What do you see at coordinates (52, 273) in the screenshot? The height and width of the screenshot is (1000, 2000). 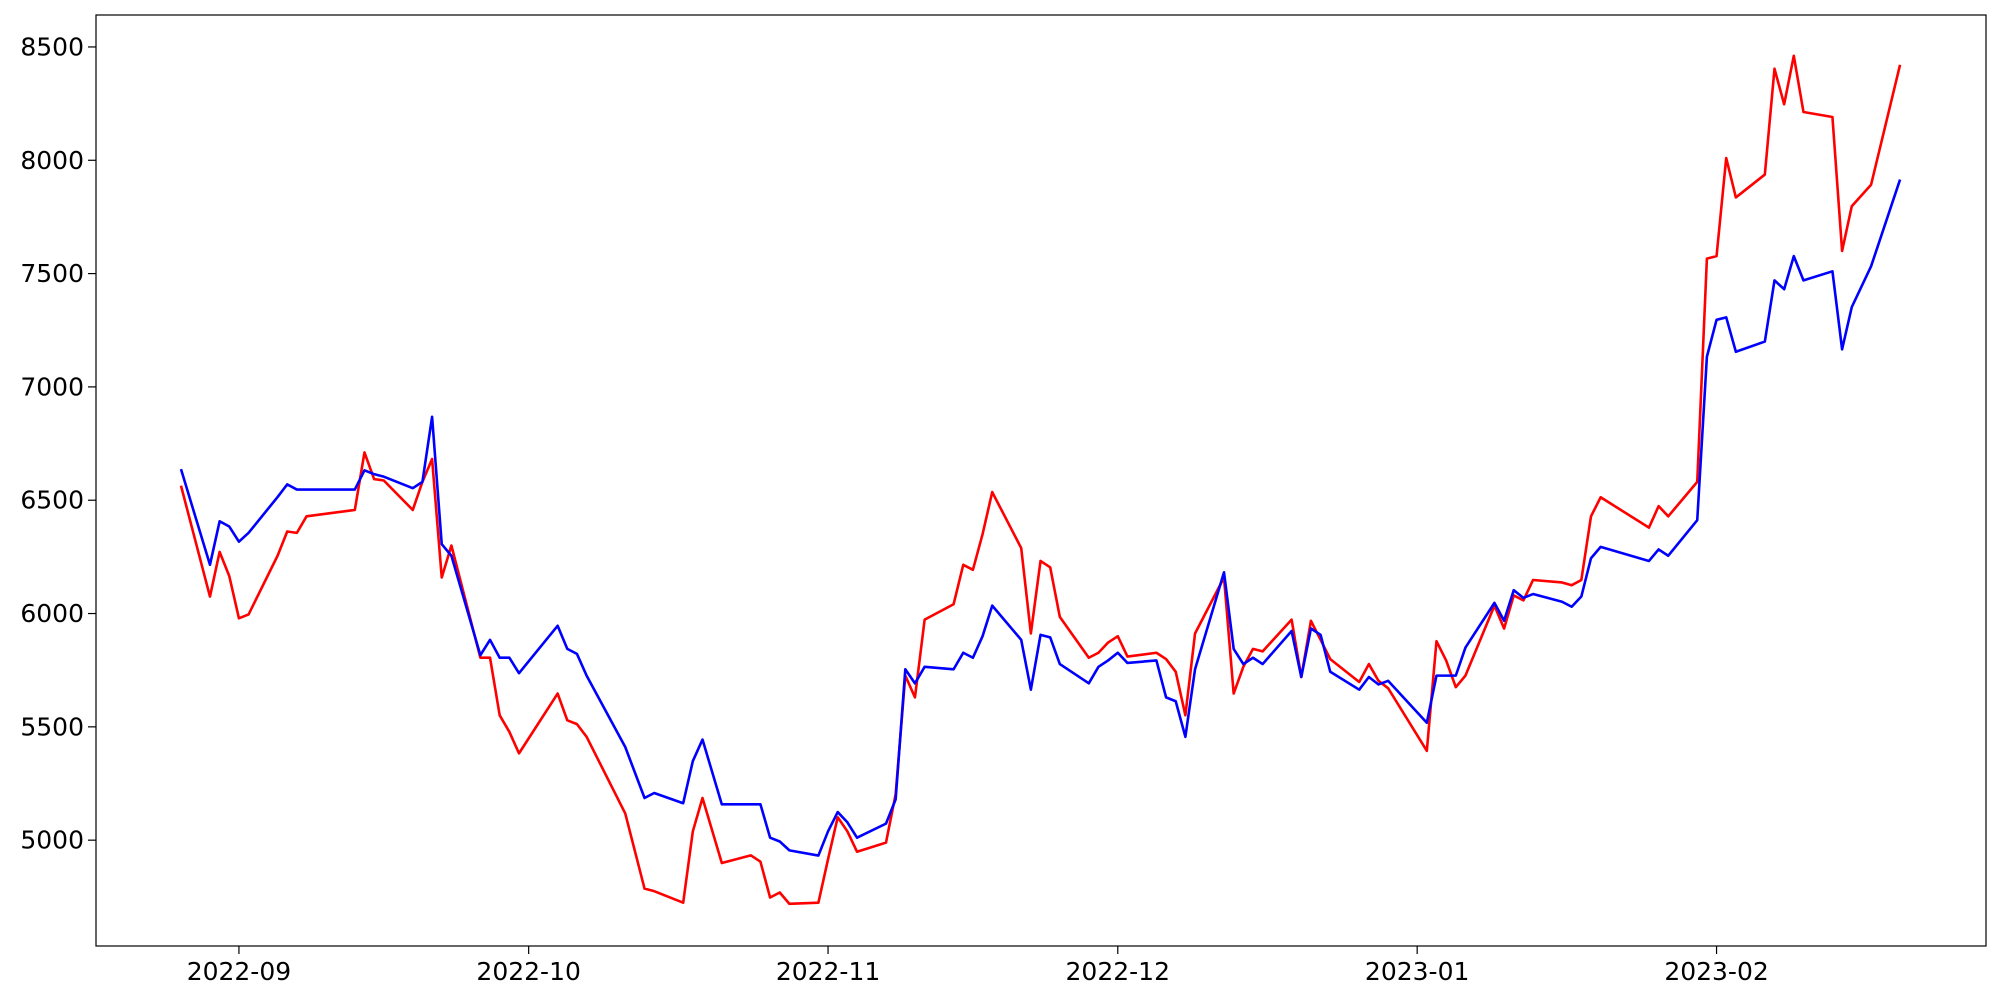 I see `y-tick-label: 7500` at bounding box center [52, 273].